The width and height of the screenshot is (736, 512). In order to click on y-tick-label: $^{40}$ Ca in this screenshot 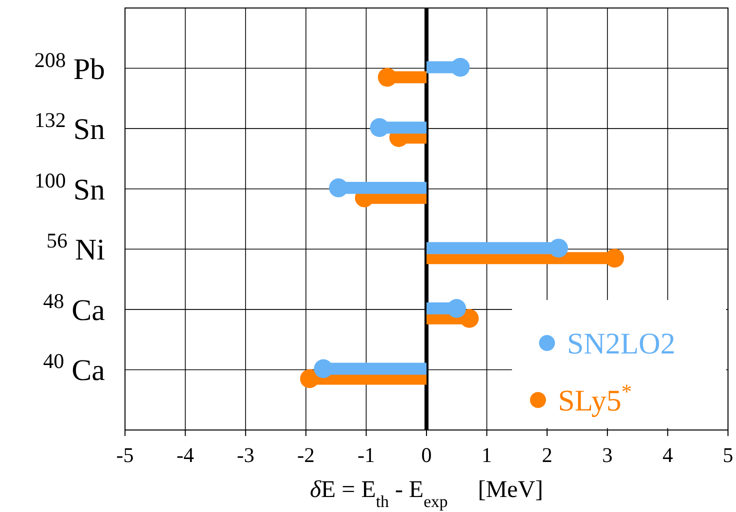, I will do `click(74, 368)`.